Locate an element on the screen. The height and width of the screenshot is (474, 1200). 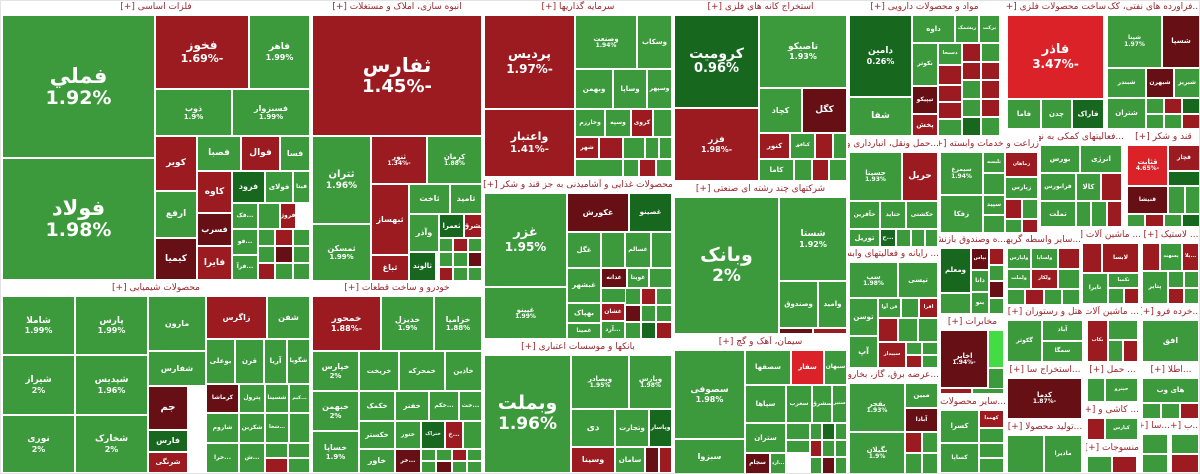
sector-header: سرمایه گذاریها [+] is located at coordinates (578, 7).